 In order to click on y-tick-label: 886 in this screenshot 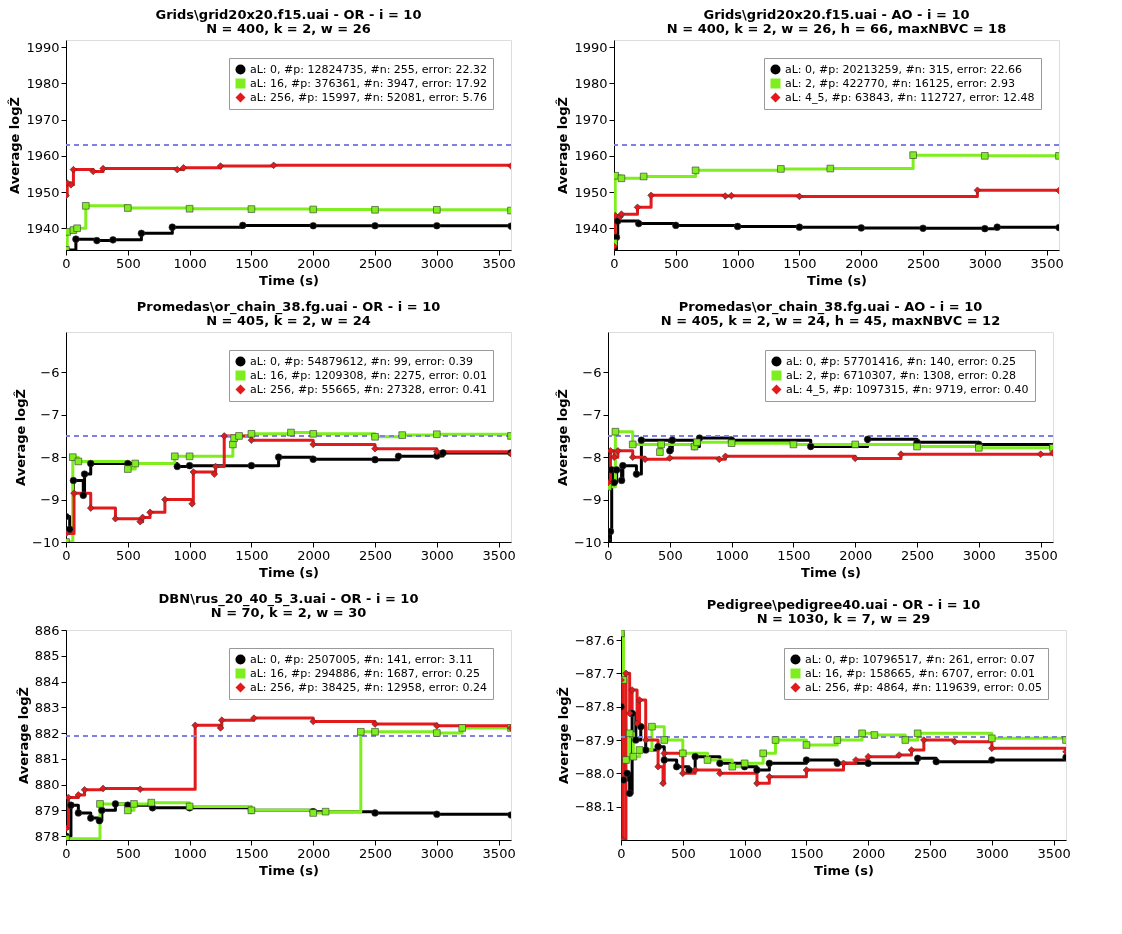, I will do `click(47, 630)`.